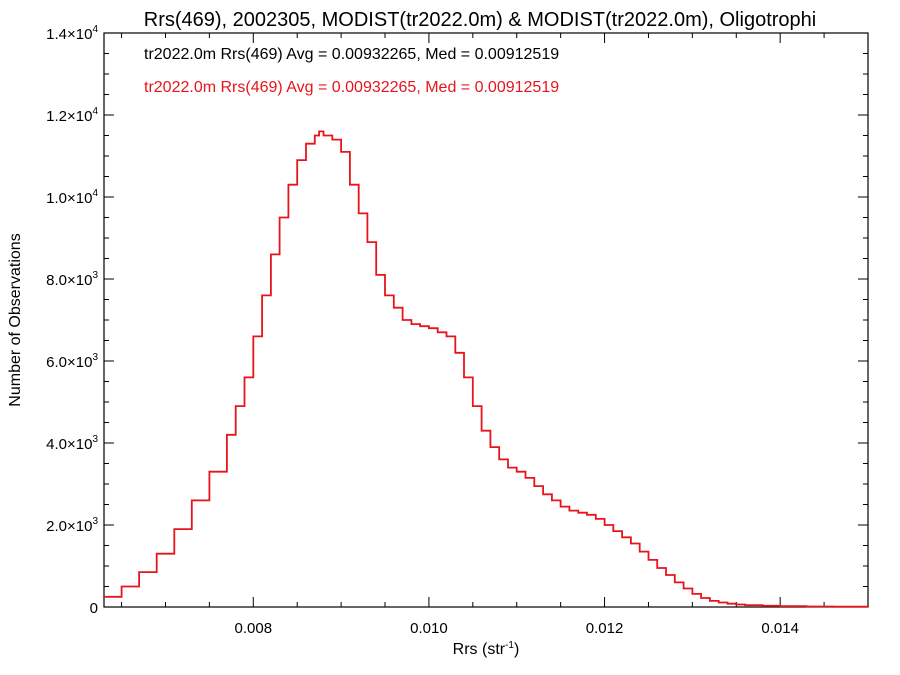  I want to click on y-tick-label: 6.0×10³, so click(72, 361).